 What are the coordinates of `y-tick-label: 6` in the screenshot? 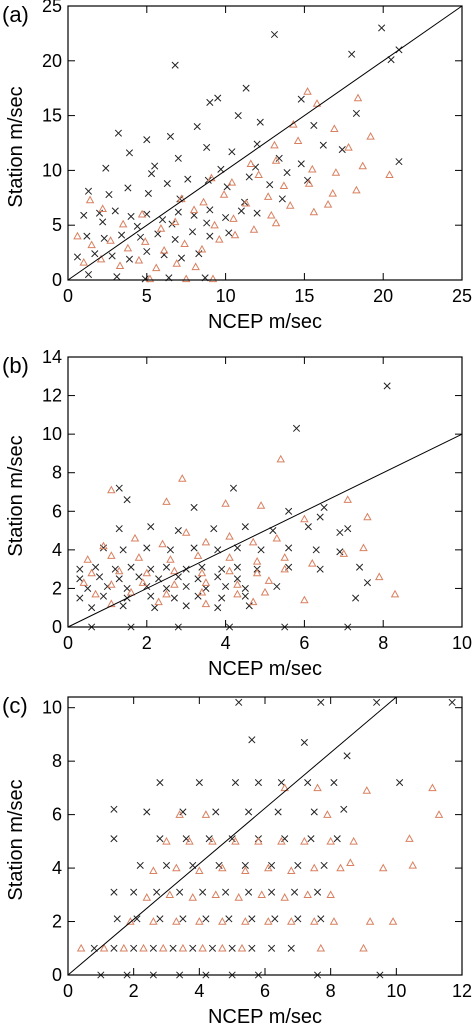 It's located at (57, 815).